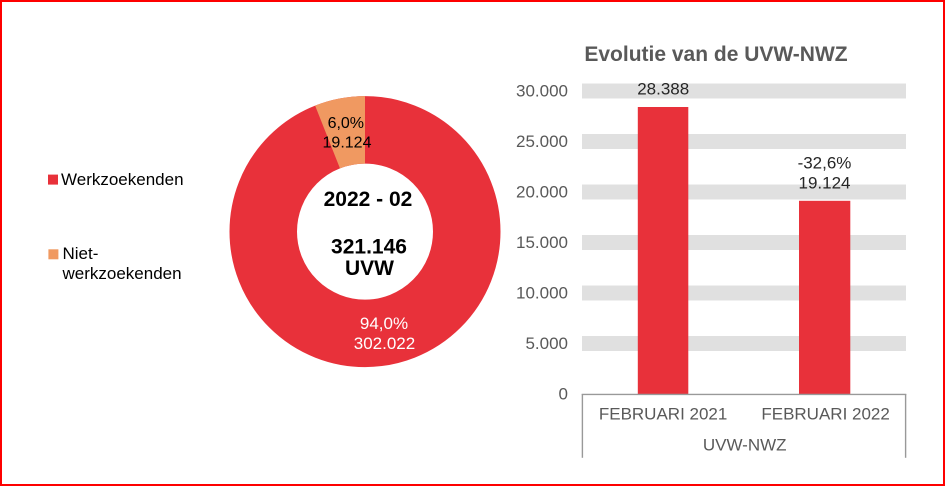 The height and width of the screenshot is (486, 945). I want to click on svg-text: 15.000, so click(542, 242).